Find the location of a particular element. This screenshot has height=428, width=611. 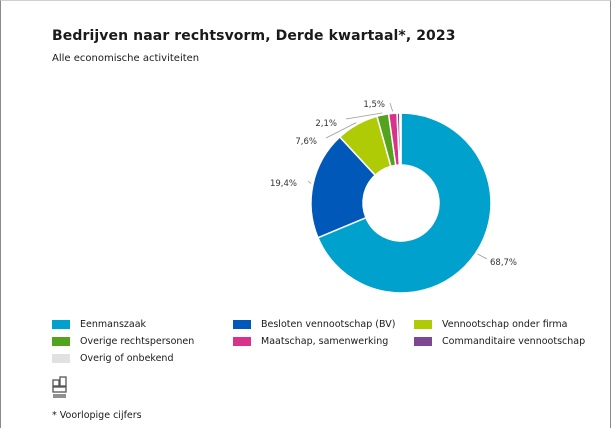

legend-label: Overig of onbekend is located at coordinates (127, 358).